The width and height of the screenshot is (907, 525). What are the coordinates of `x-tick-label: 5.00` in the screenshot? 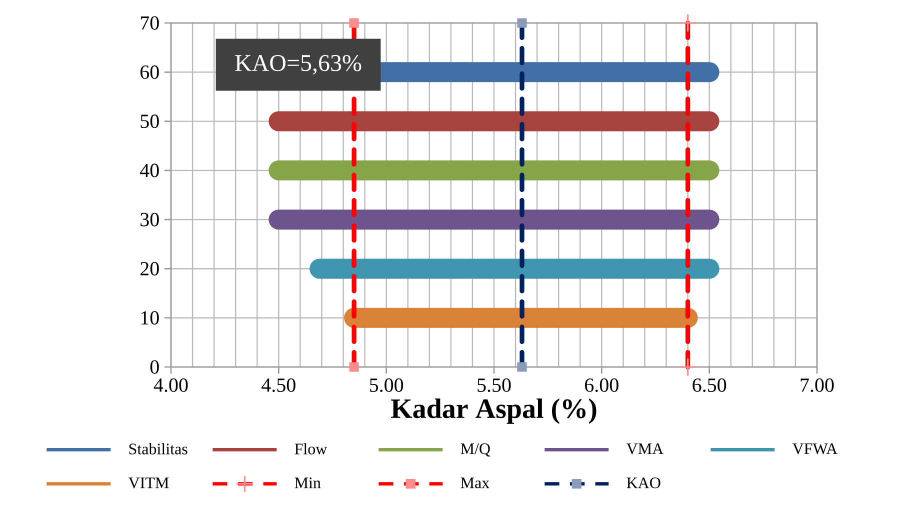 It's located at (387, 385).